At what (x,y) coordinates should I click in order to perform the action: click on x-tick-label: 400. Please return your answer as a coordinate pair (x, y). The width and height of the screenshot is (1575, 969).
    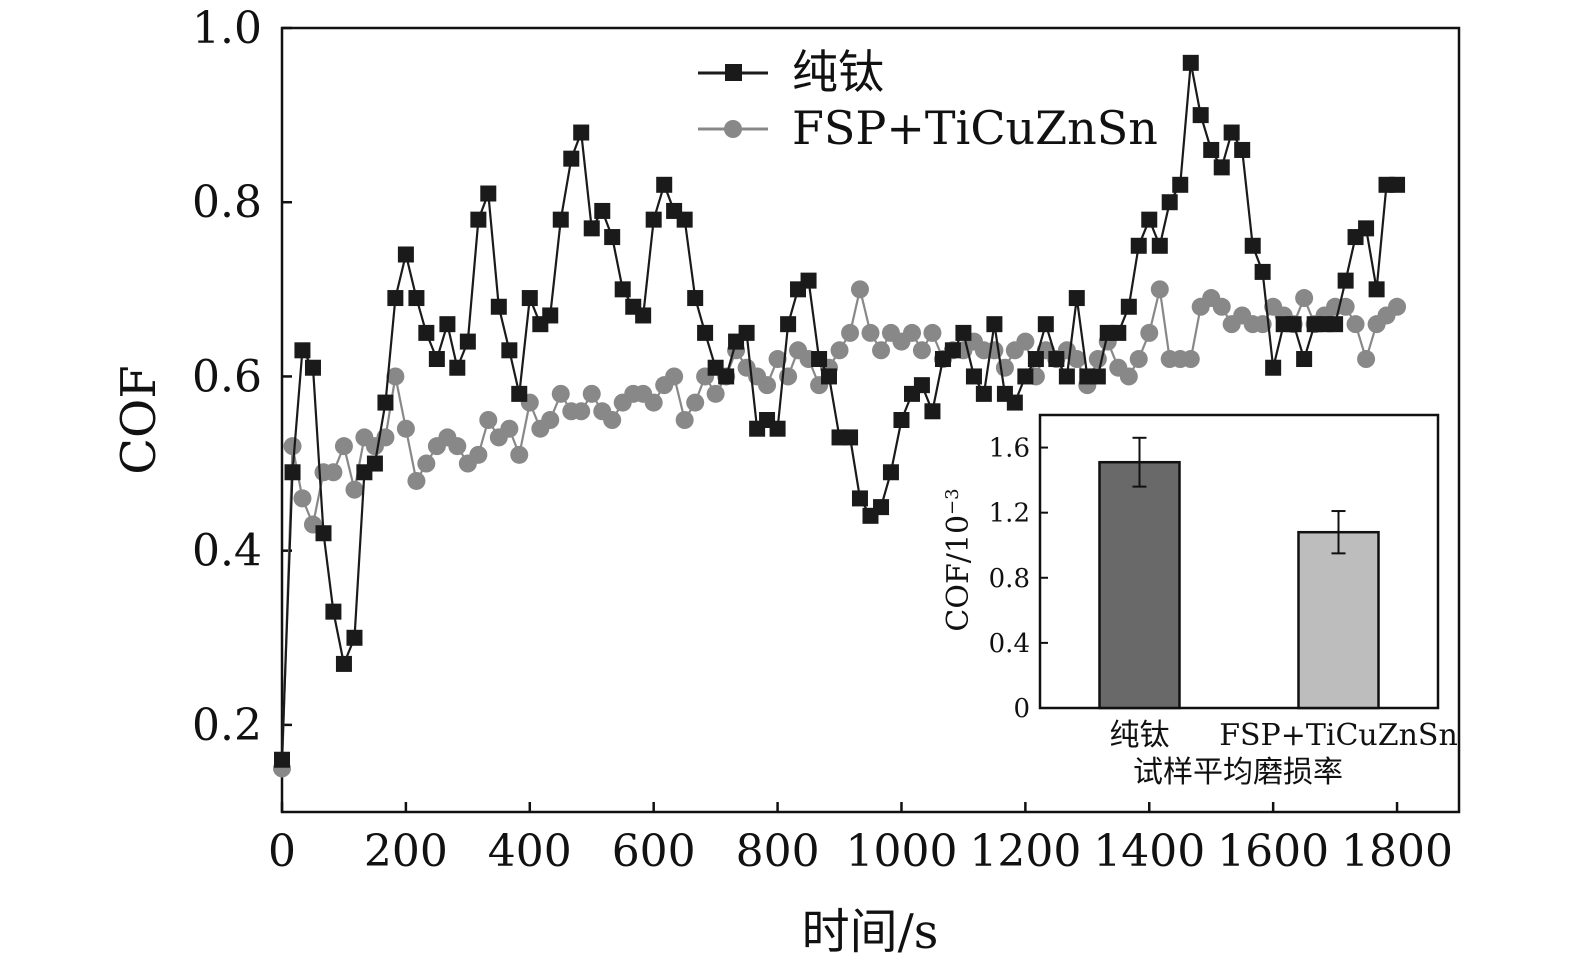
    Looking at the image, I should click on (530, 851).